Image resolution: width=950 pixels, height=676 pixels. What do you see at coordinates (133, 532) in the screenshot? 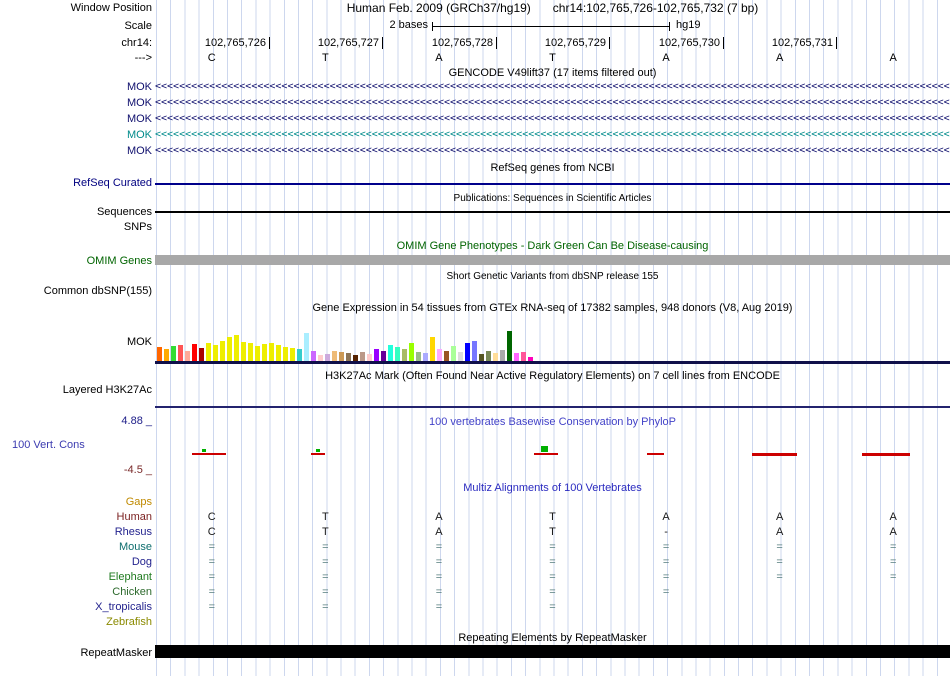
I see `multiz-species-label: Rhesus` at bounding box center [133, 532].